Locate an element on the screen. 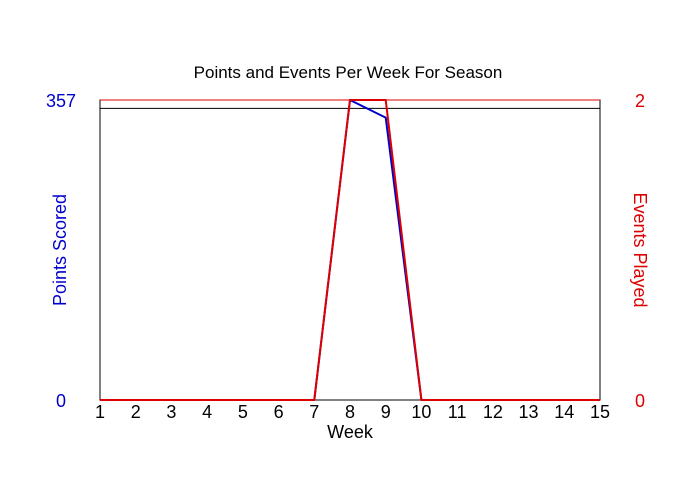  x-tick-label-9: 9 is located at coordinates (386, 412).